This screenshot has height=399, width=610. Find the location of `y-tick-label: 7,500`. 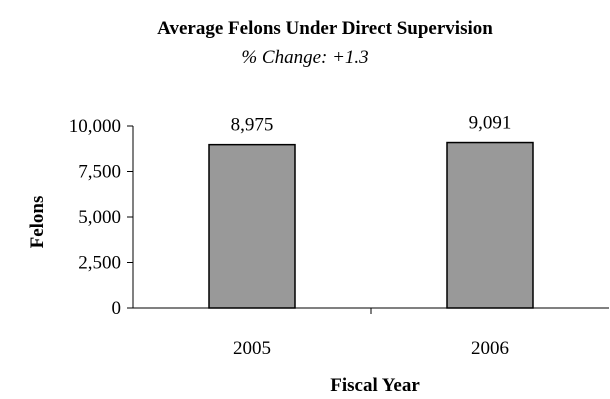

y-tick-label: 7,500 is located at coordinates (99, 172).